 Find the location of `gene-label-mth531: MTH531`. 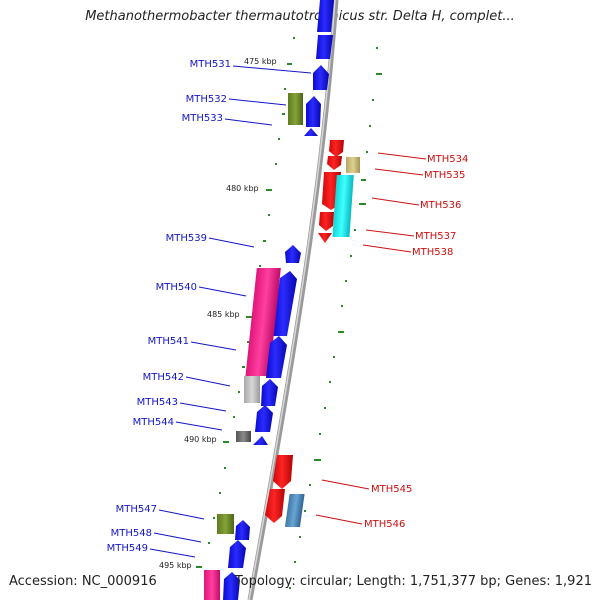

gene-label-mth531: MTH531 is located at coordinates (210, 64).